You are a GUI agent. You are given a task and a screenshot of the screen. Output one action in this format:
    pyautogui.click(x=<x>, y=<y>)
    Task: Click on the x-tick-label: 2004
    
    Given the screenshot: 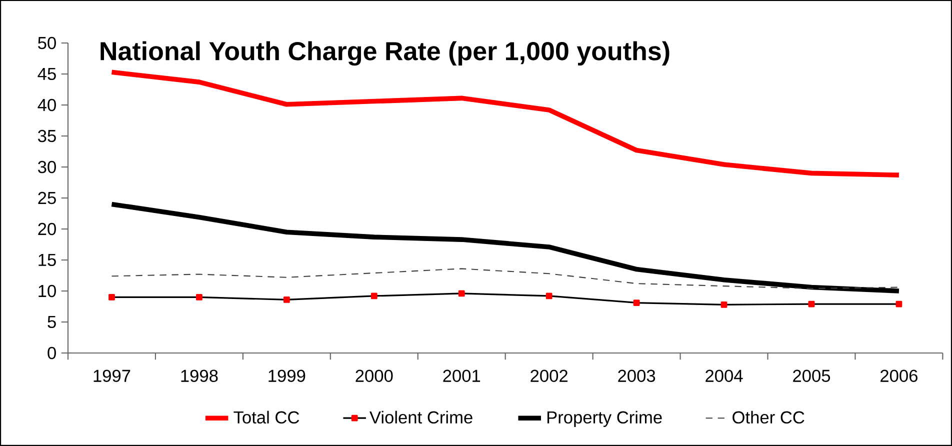 What is the action you would take?
    pyautogui.click(x=724, y=376)
    